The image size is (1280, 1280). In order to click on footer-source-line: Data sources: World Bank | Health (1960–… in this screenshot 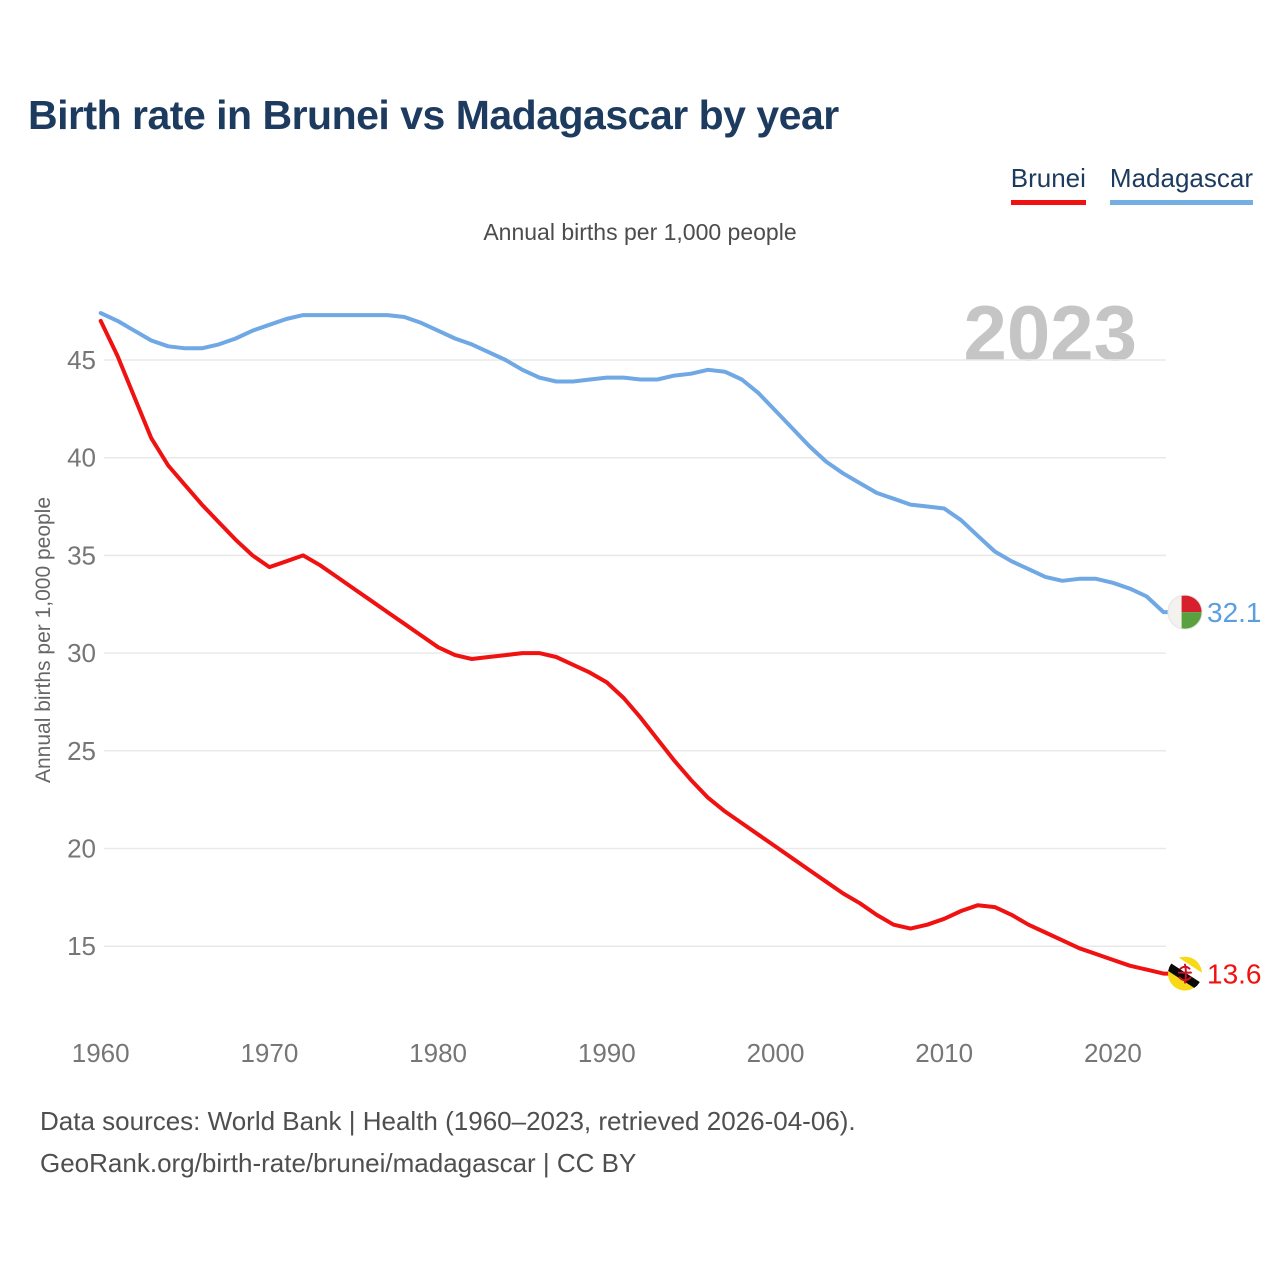, I will do `click(448, 1121)`.